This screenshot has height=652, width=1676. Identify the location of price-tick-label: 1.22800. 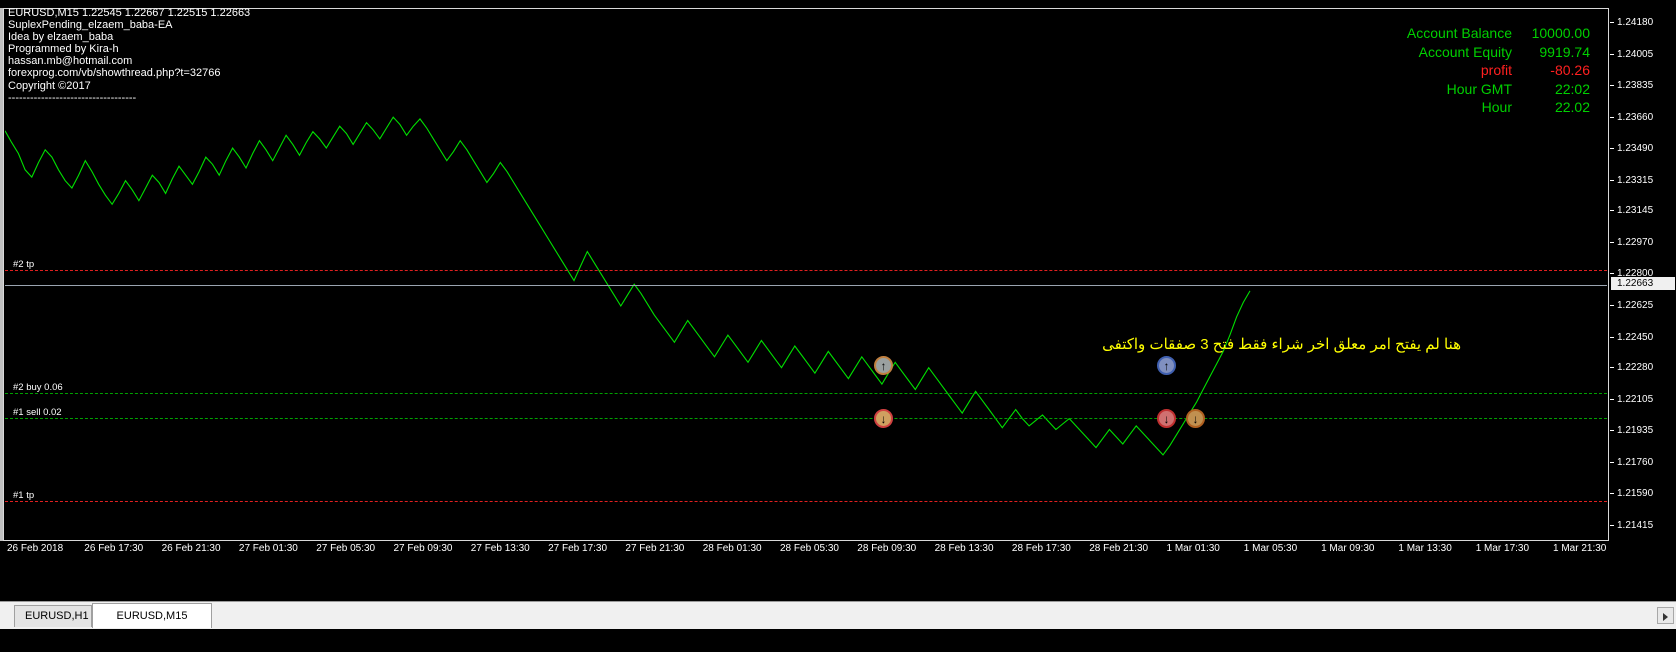
(1643, 274).